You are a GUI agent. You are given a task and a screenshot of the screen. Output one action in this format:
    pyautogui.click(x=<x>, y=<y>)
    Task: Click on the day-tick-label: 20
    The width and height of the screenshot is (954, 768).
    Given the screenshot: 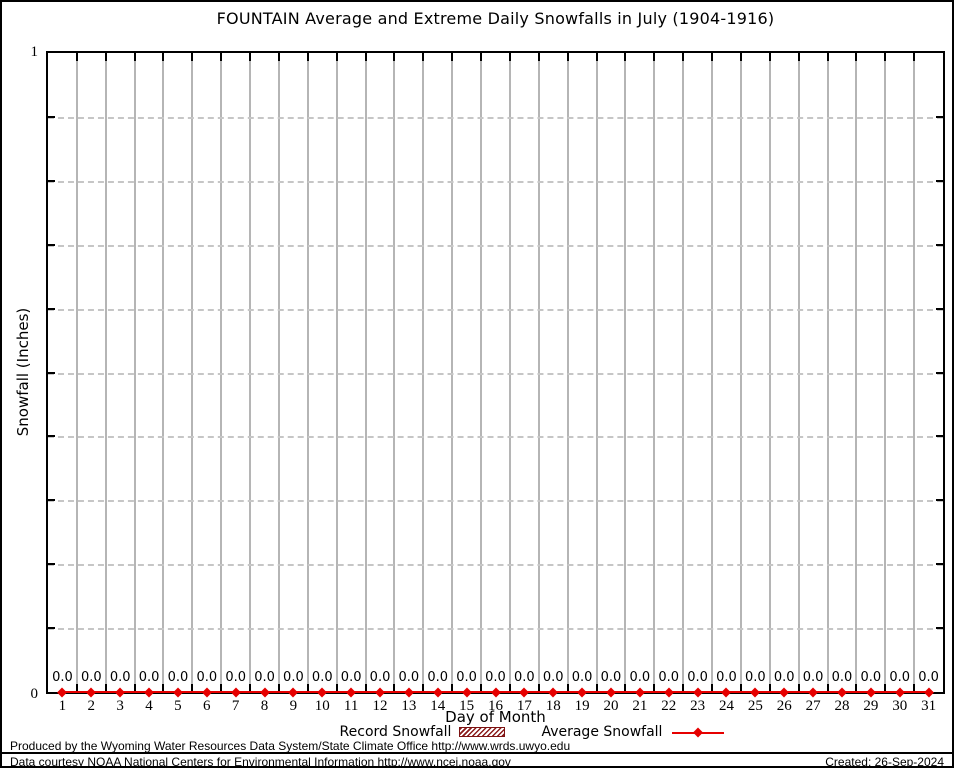 What is the action you would take?
    pyautogui.click(x=611, y=706)
    